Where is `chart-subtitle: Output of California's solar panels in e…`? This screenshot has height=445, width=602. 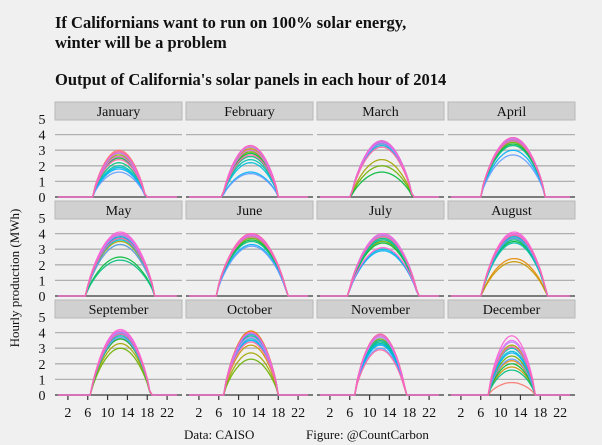
chart-subtitle: Output of California's solar panels in e… is located at coordinates (251, 79).